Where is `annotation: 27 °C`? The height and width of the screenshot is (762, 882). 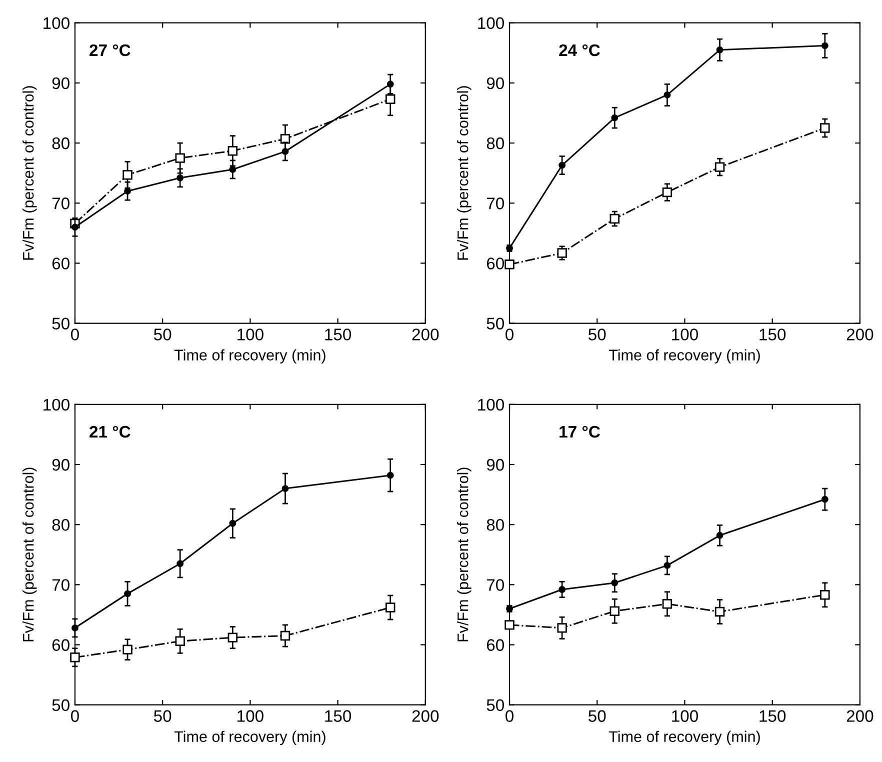 annotation: 27 °C is located at coordinates (110, 50).